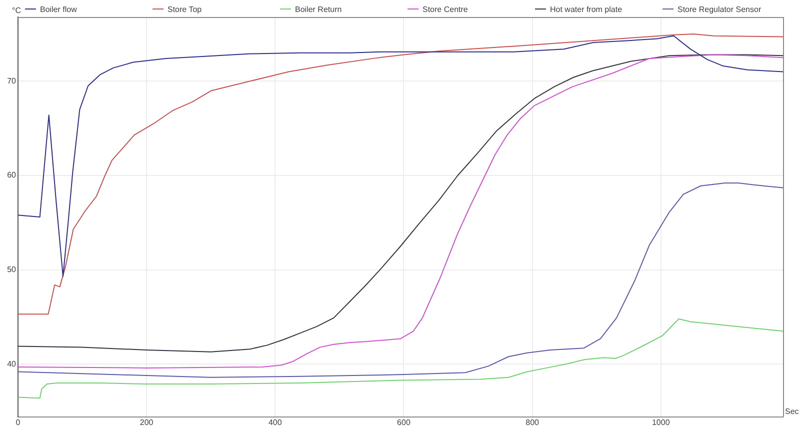  What do you see at coordinates (12, 269) in the screenshot?
I see `y-tick-label: 50` at bounding box center [12, 269].